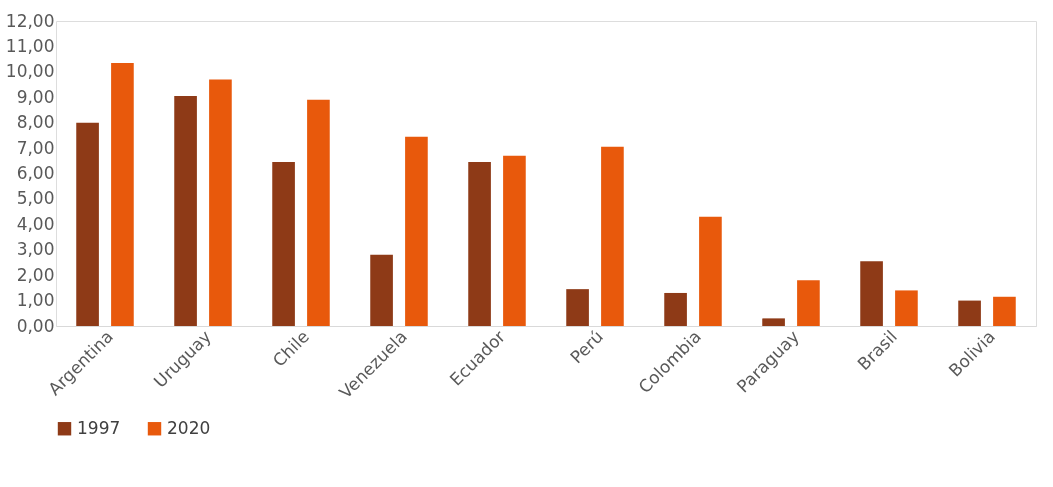 The image size is (1053, 487). Describe the element at coordinates (35, 274) in the screenshot. I see `y-tick-label: 2,00` at that location.